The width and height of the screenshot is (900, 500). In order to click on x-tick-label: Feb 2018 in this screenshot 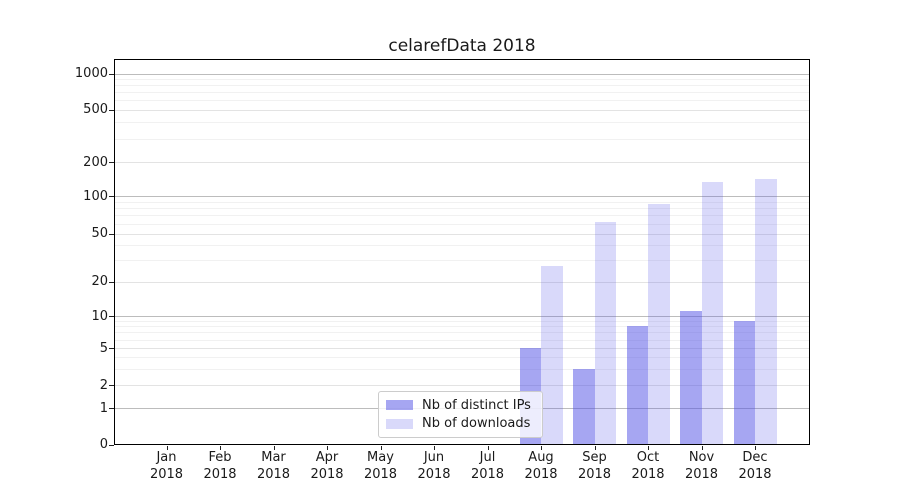, I will do `click(220, 466)`.